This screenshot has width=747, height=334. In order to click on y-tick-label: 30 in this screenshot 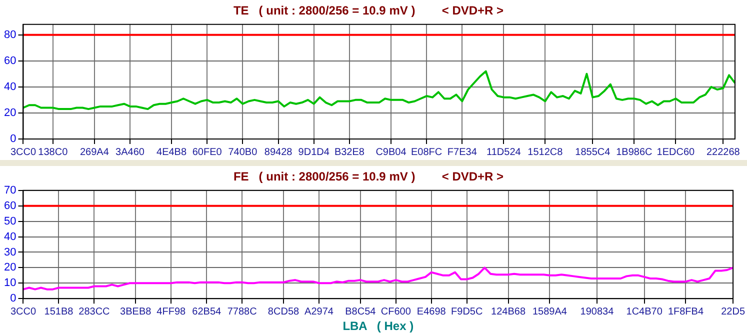, I will do `click(10, 252)`.